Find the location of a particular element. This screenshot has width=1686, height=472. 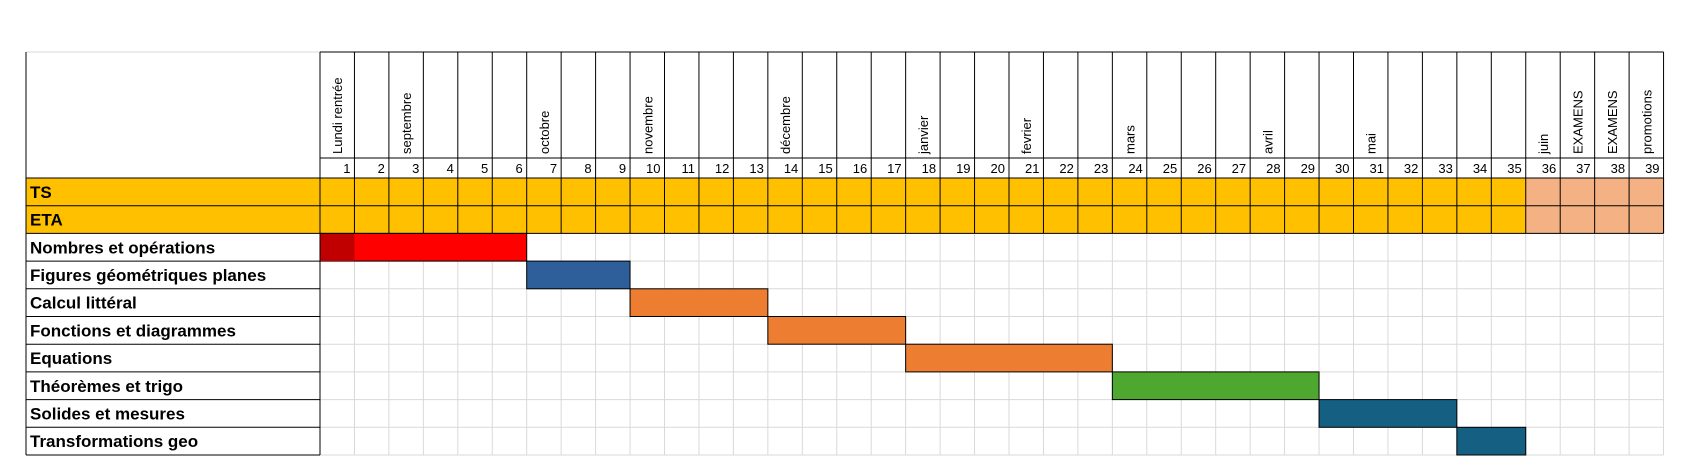

week-number-label: 7 is located at coordinates (553, 168).